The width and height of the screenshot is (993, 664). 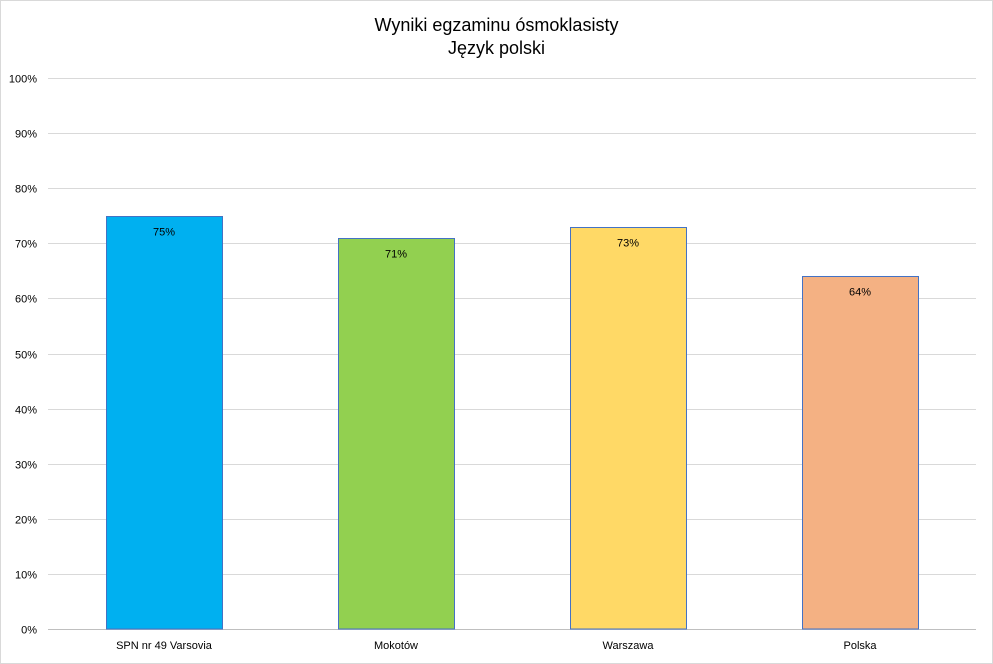 I want to click on x-tick-label: Warszawa, so click(x=629, y=646).